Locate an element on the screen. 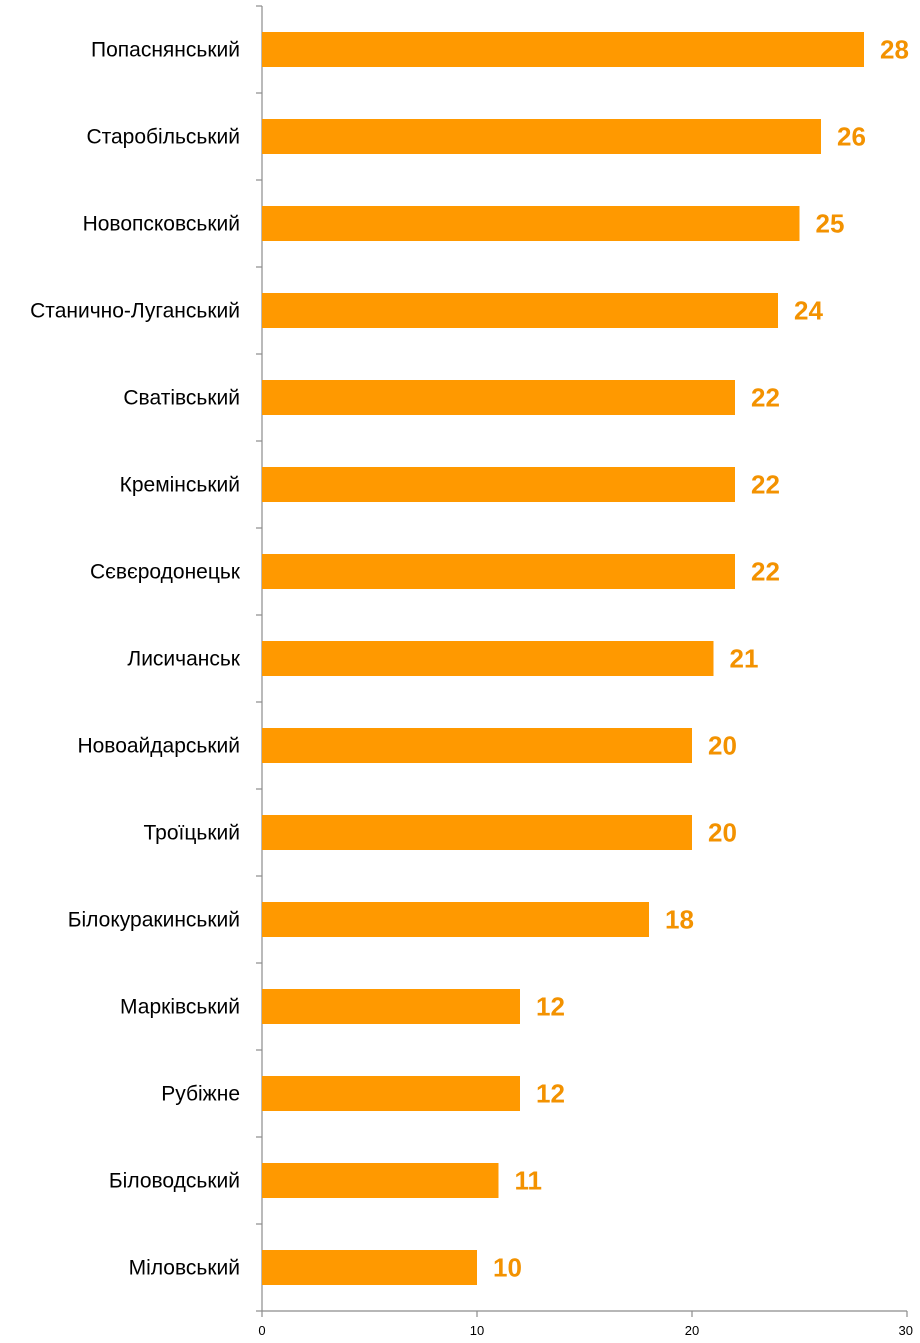  category-label: Станично-Луганський is located at coordinates (135, 311).